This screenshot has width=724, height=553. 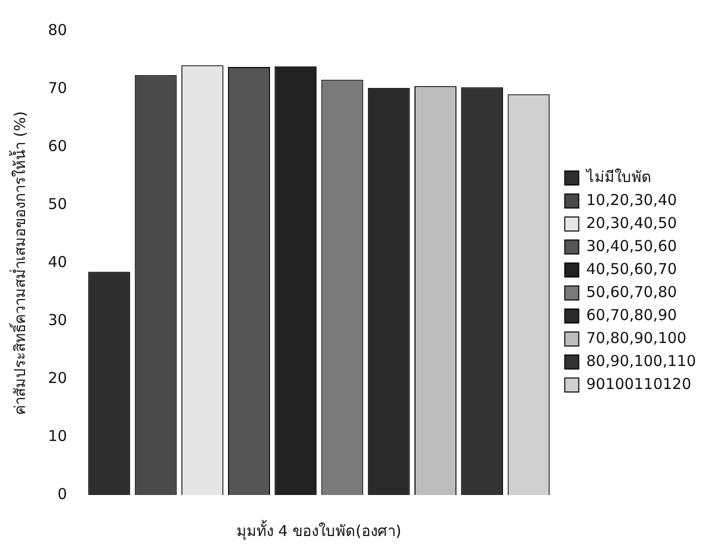 I want to click on legend-label: 70,80,90,100, so click(x=636, y=337).